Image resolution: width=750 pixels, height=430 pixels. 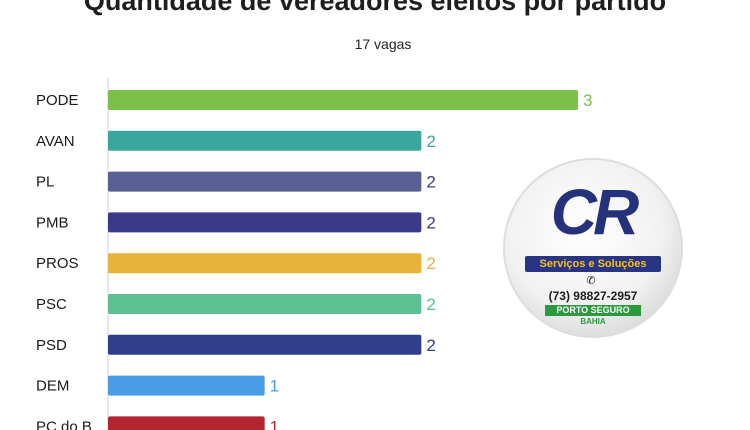 What do you see at coordinates (52, 222) in the screenshot?
I see `category-label: PMB` at bounding box center [52, 222].